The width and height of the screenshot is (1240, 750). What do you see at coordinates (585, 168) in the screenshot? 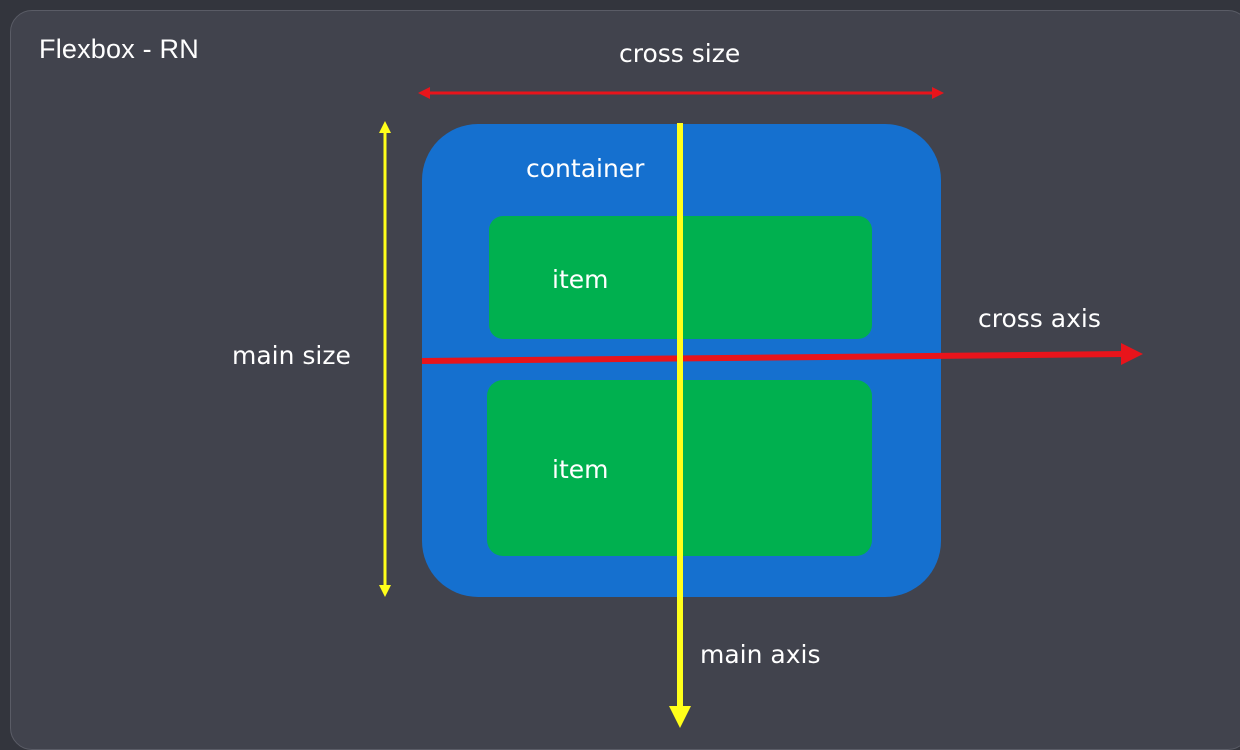
I see `container-label: container` at bounding box center [585, 168].